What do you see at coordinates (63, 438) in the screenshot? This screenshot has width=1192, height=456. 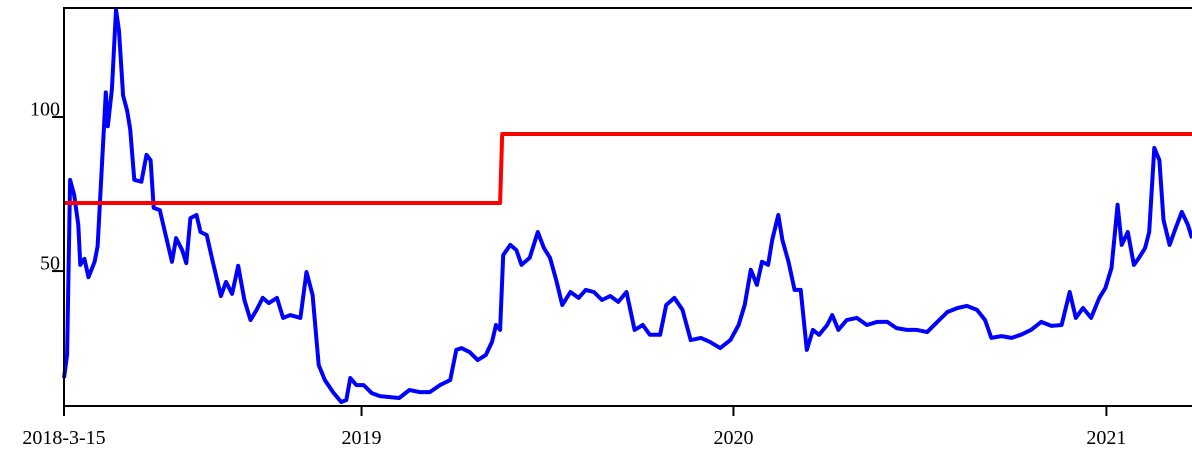 I see `x-tick-label: 2018-3-15` at bounding box center [63, 438].